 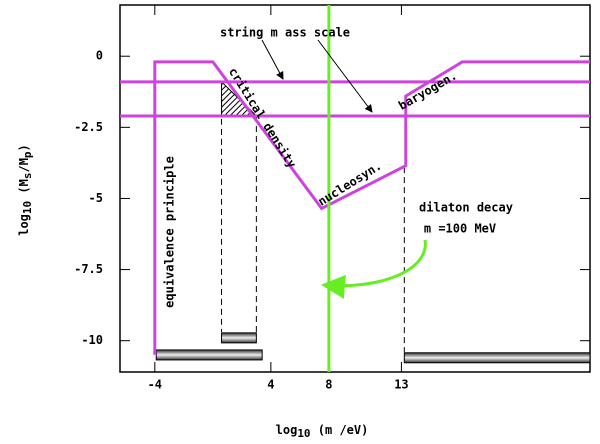 What do you see at coordinates (24, 147) in the screenshot?
I see `y-axis-label-part: )` at bounding box center [24, 147].